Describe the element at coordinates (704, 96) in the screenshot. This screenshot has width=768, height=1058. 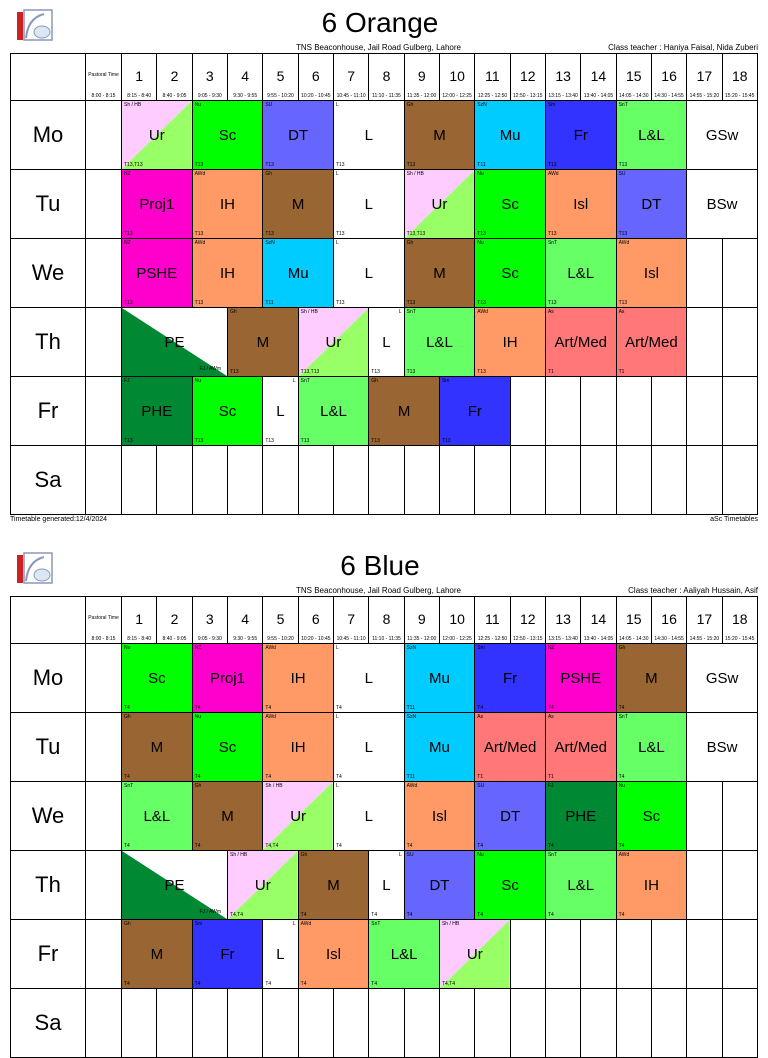
I see `period-time: 14:55 - 15:20` at that location.